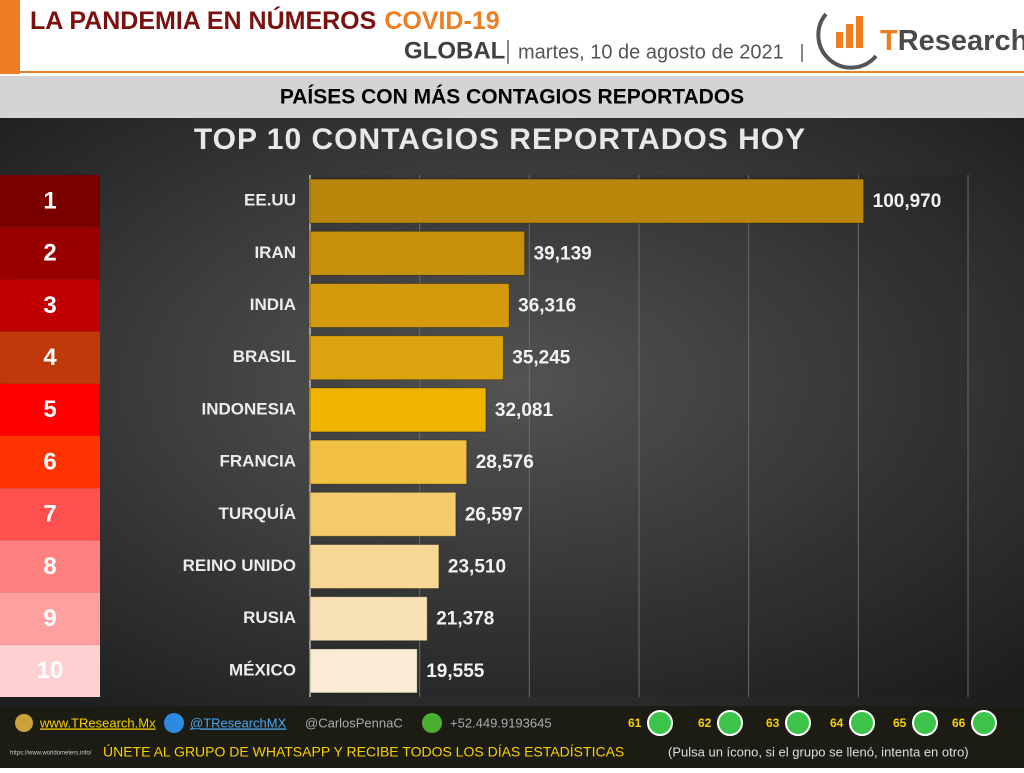  What do you see at coordinates (432, 723) in the screenshot?
I see `phone-icon` at bounding box center [432, 723].